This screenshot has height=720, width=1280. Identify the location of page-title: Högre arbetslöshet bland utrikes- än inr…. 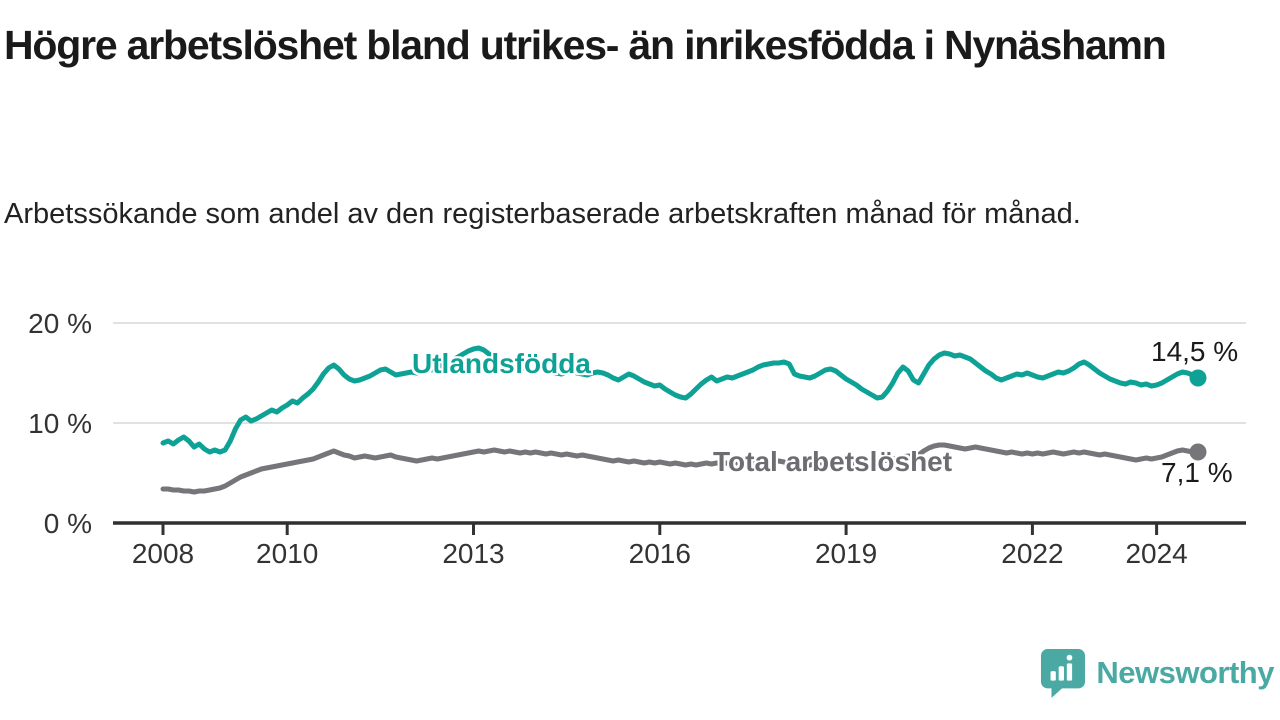
(585, 45).